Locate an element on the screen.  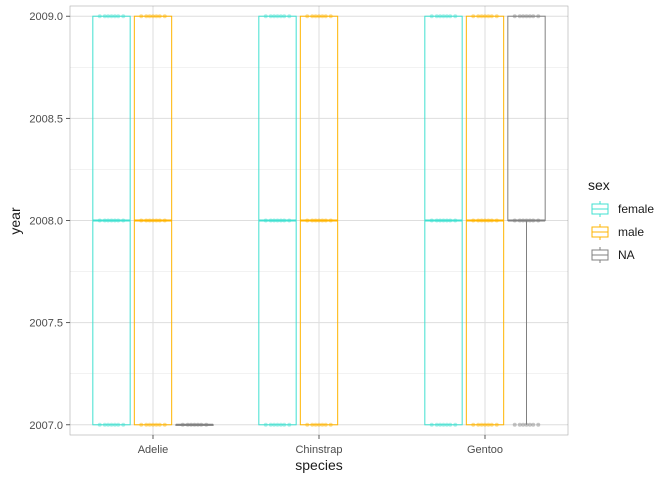
legend-label: male is located at coordinates (631, 232).